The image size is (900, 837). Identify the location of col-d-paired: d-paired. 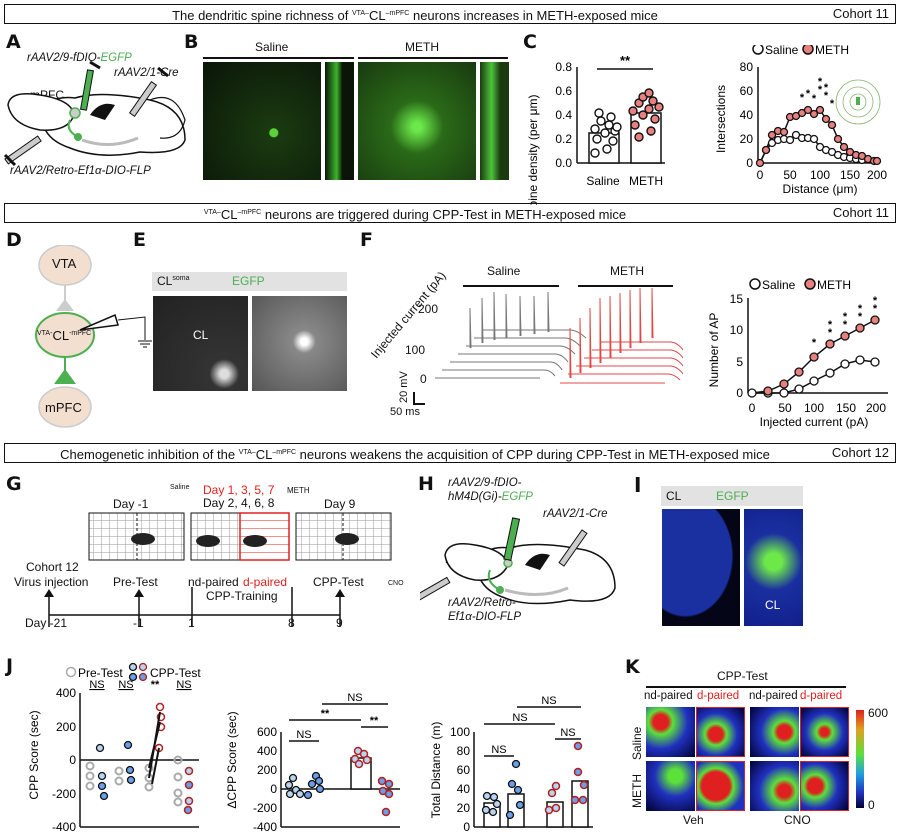
(821, 696).